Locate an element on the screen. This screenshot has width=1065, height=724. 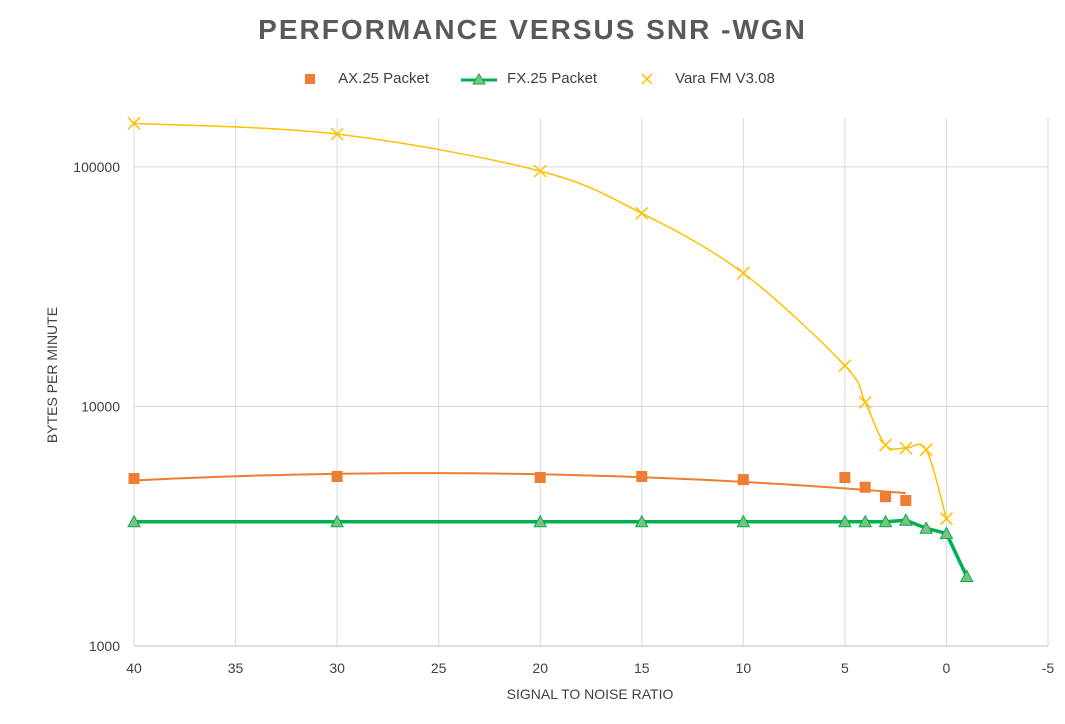
legend: AX.25 Packet FX.25 Packet Vara FM V3.08 is located at coordinates (532, 78).